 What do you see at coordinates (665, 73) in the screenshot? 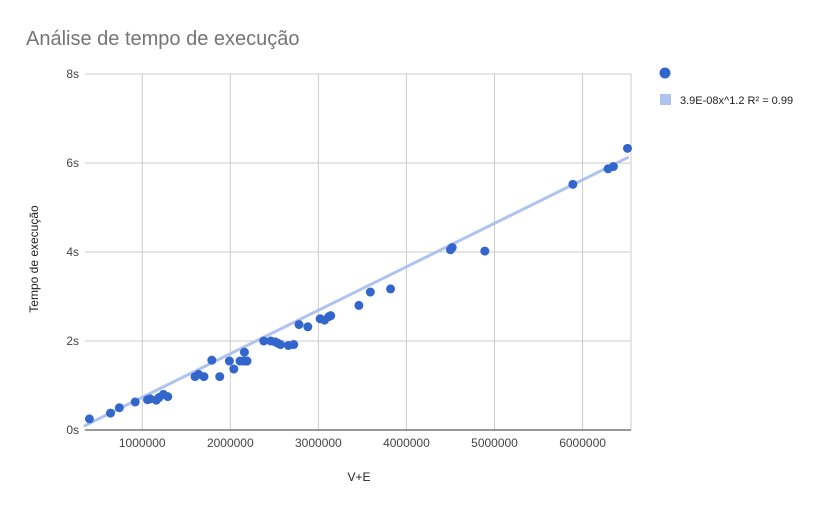
I see `legend-series-marker` at bounding box center [665, 73].